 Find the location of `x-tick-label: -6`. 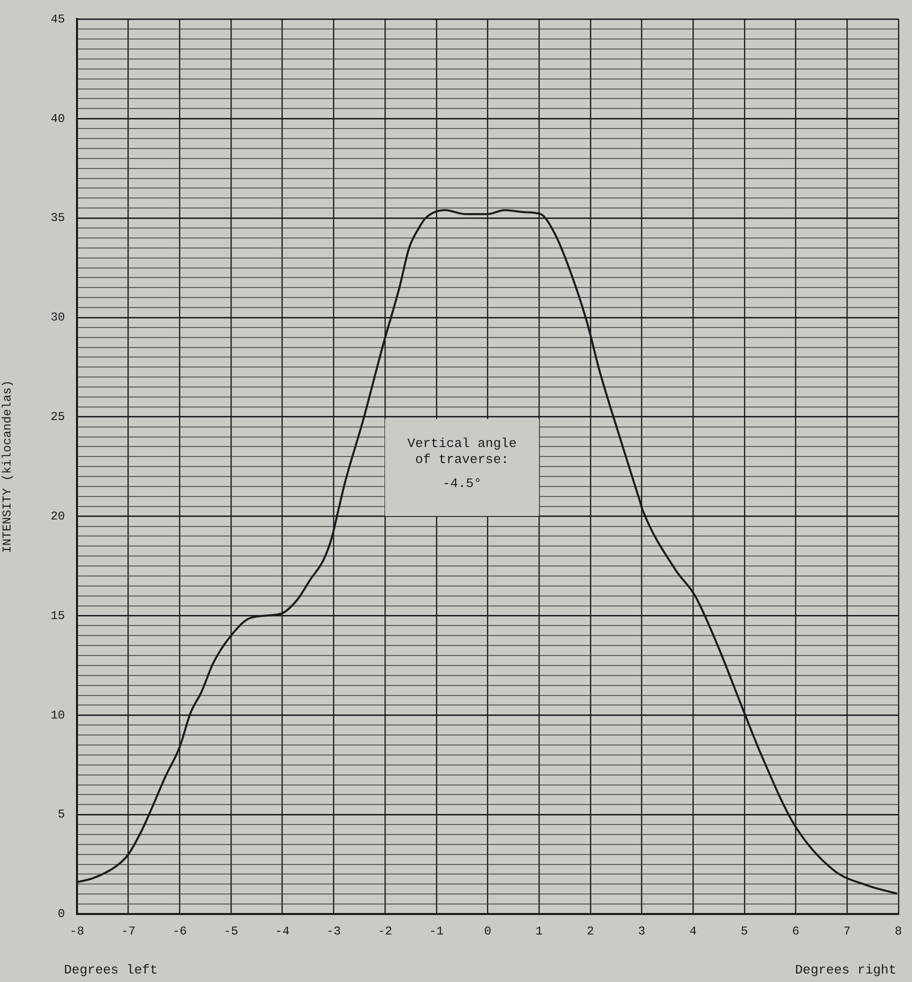

x-tick-label: -6 is located at coordinates (179, 931).